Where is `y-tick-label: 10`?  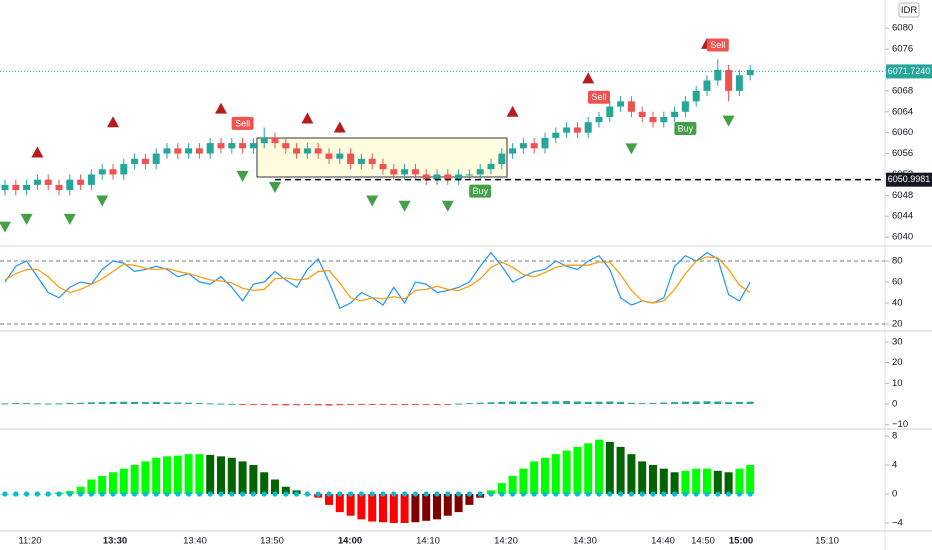
y-tick-label: 10 is located at coordinates (897, 383).